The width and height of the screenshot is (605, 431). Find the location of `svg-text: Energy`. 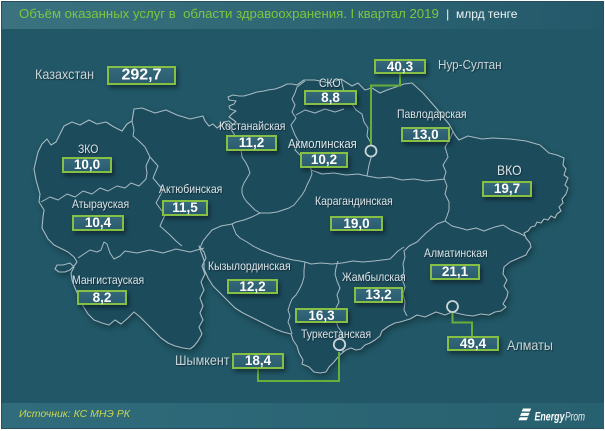

svg-text: Energy is located at coordinates (550, 417).